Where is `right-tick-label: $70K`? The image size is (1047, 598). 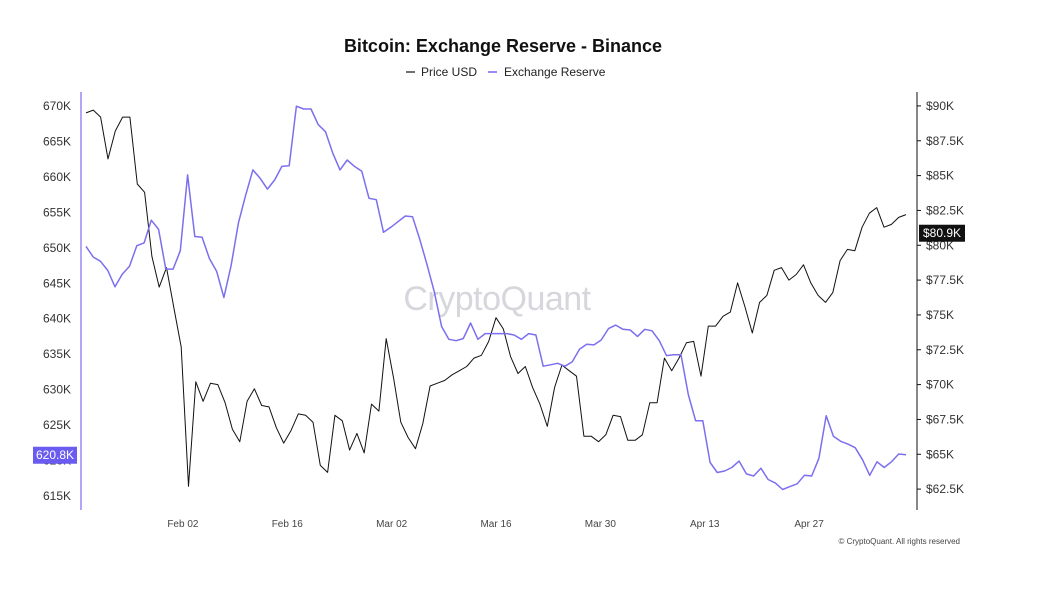
right-tick-label: $70K is located at coordinates (940, 385).